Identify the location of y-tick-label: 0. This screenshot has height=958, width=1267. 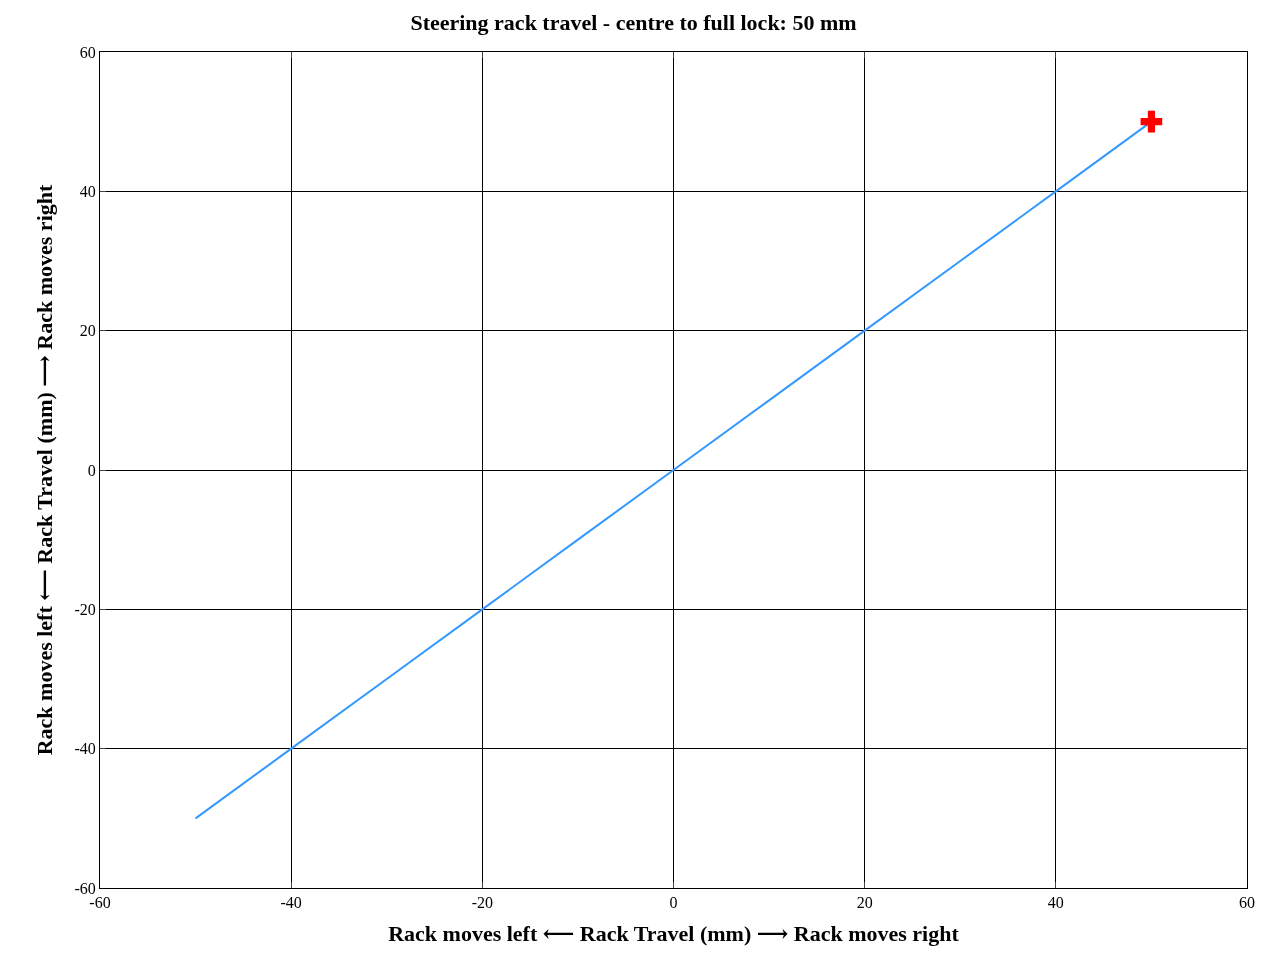
(91, 470).